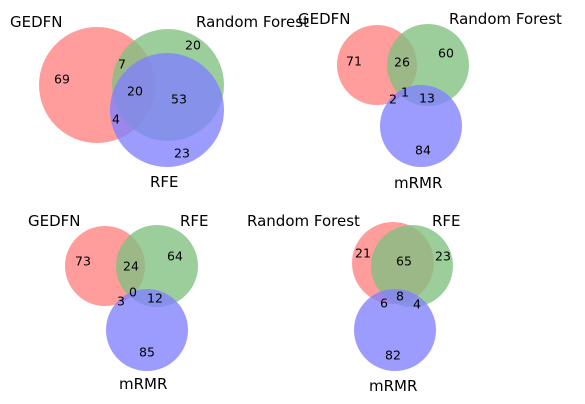 This screenshot has height=404, width=585. Describe the element at coordinates (179, 99) in the screenshot. I see `region-bc: 53` at that location.